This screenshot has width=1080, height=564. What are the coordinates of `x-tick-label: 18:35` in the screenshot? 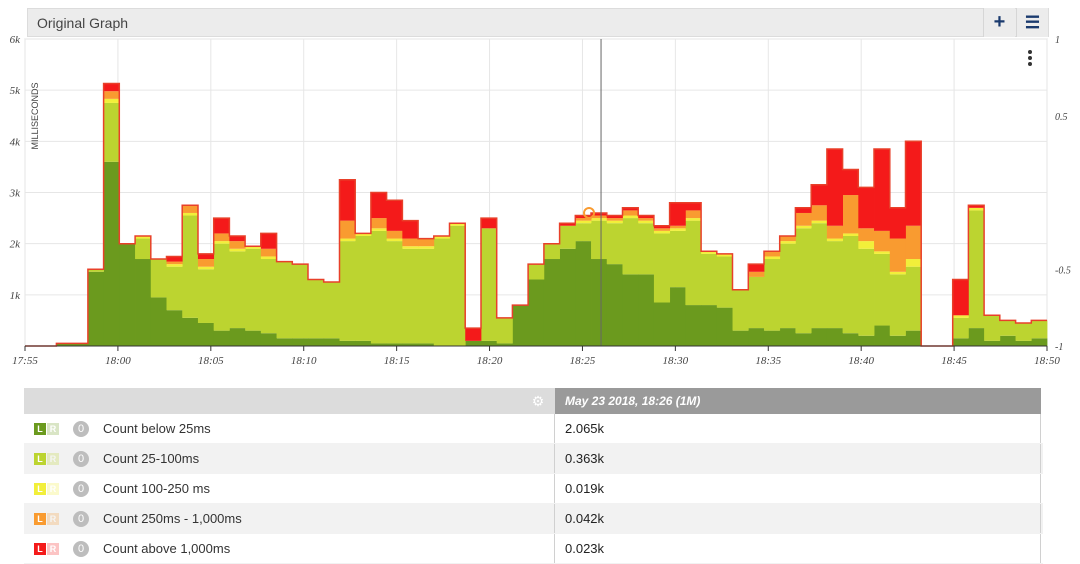 It's located at (768, 361).